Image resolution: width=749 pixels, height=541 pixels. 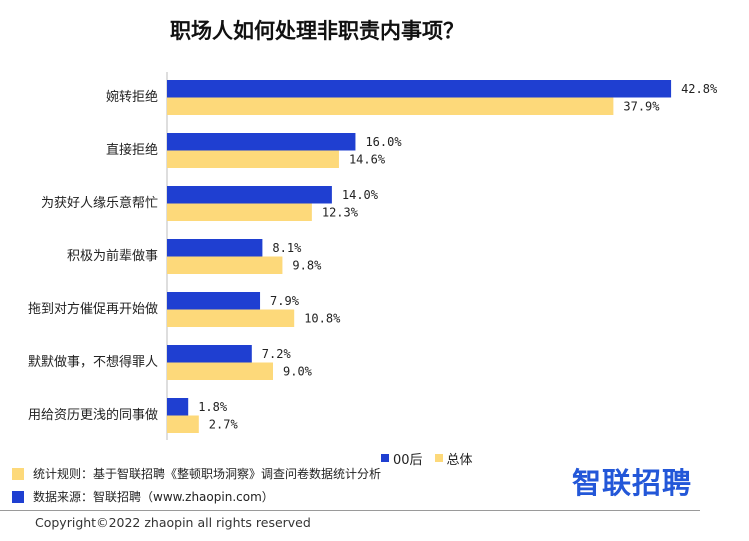 What do you see at coordinates (632, 483) in the screenshot?
I see `zhaopin-logo: 智联招聘` at bounding box center [632, 483].